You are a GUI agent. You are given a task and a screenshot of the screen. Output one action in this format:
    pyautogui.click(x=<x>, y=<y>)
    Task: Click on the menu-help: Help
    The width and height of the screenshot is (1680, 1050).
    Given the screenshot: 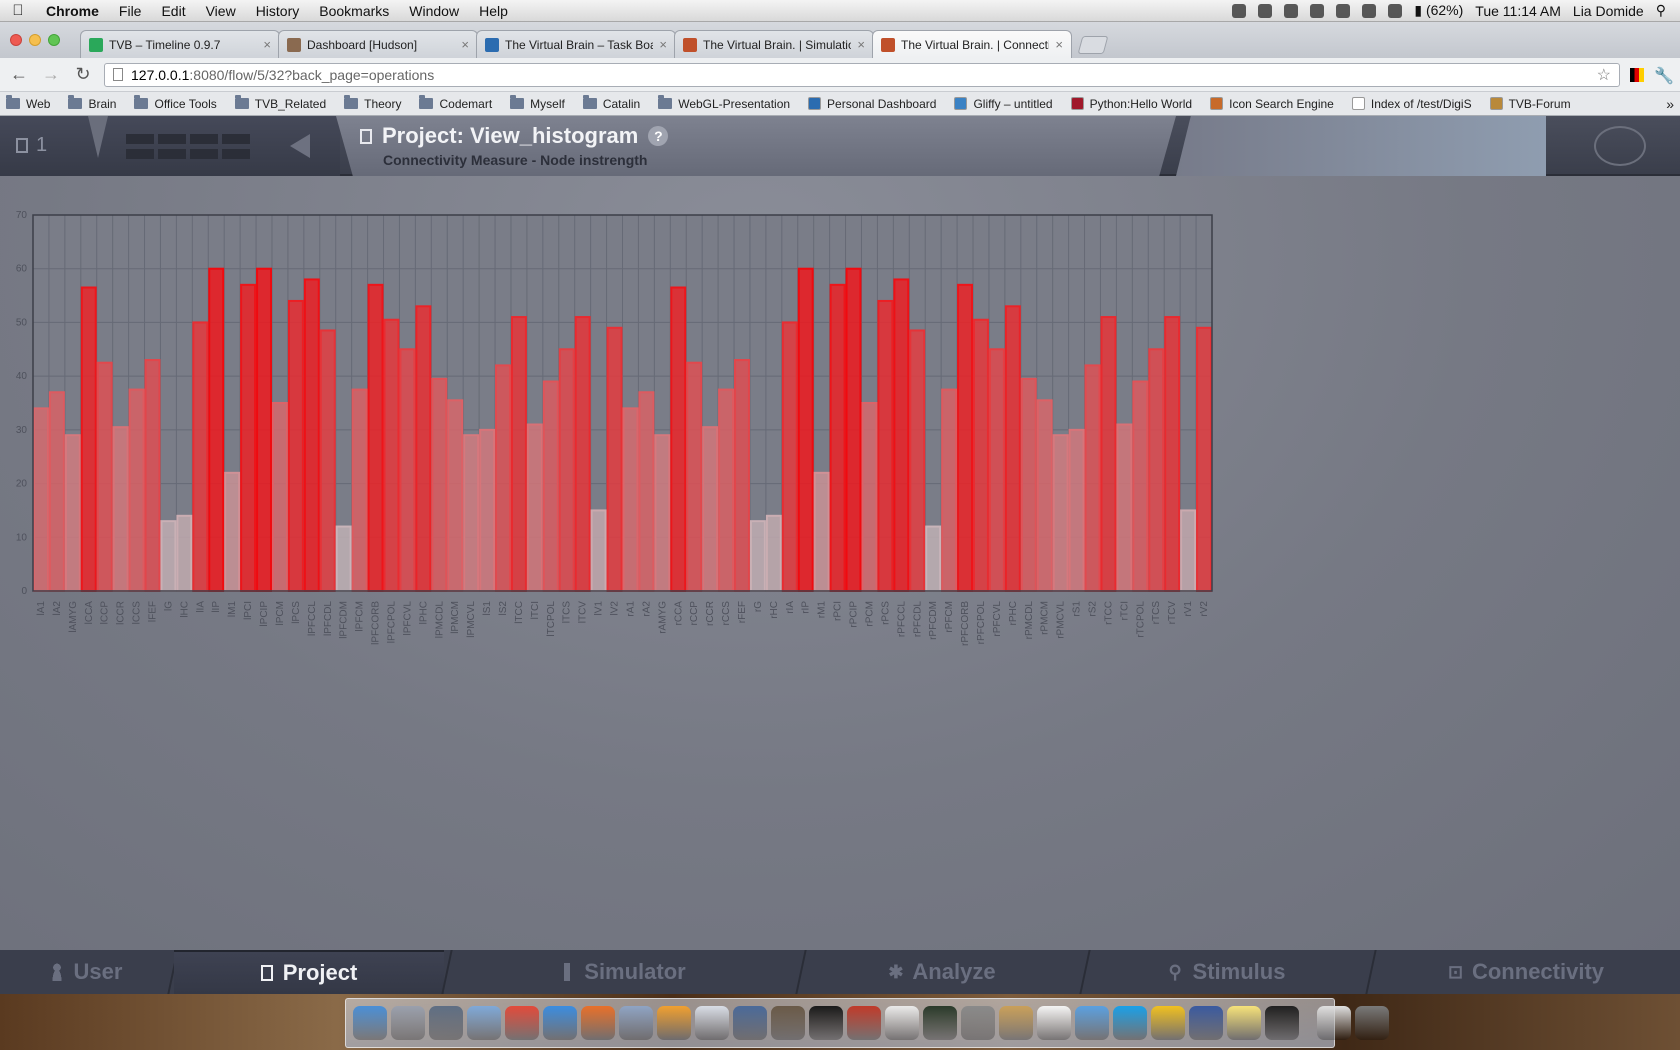 What is the action you would take?
    pyautogui.click(x=493, y=10)
    